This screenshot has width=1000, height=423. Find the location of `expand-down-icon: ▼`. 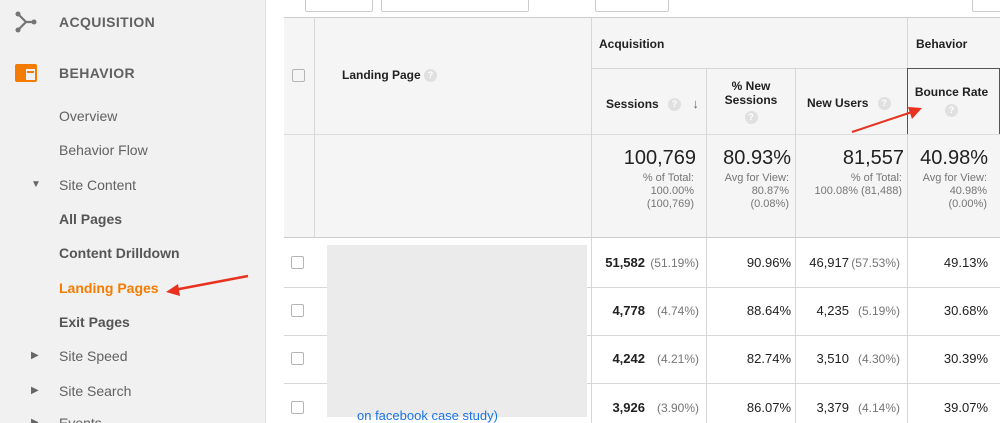

expand-down-icon: ▼ is located at coordinates (36, 184).